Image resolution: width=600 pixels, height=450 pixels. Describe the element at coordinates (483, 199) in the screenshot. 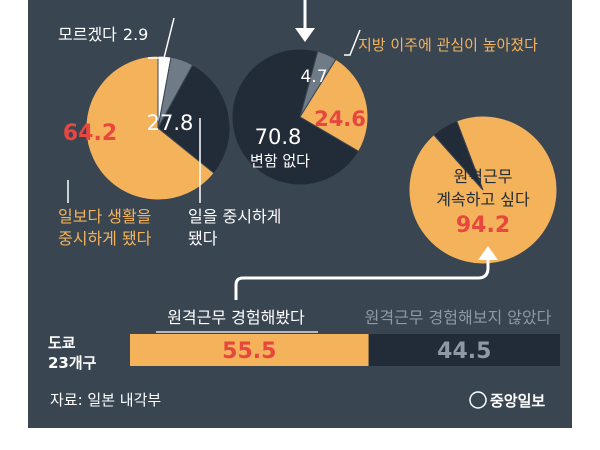

I see `label-continue-line2: 계속하고 싶다` at that location.